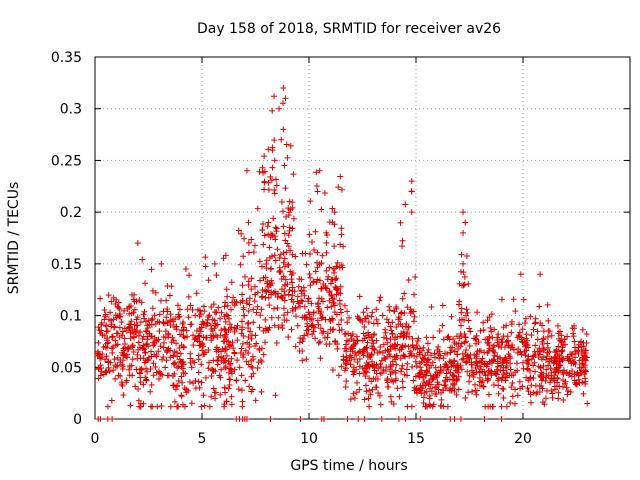  Describe the element at coordinates (71, 317) in the screenshot. I see `y-tick-label: 0.1` at that location.